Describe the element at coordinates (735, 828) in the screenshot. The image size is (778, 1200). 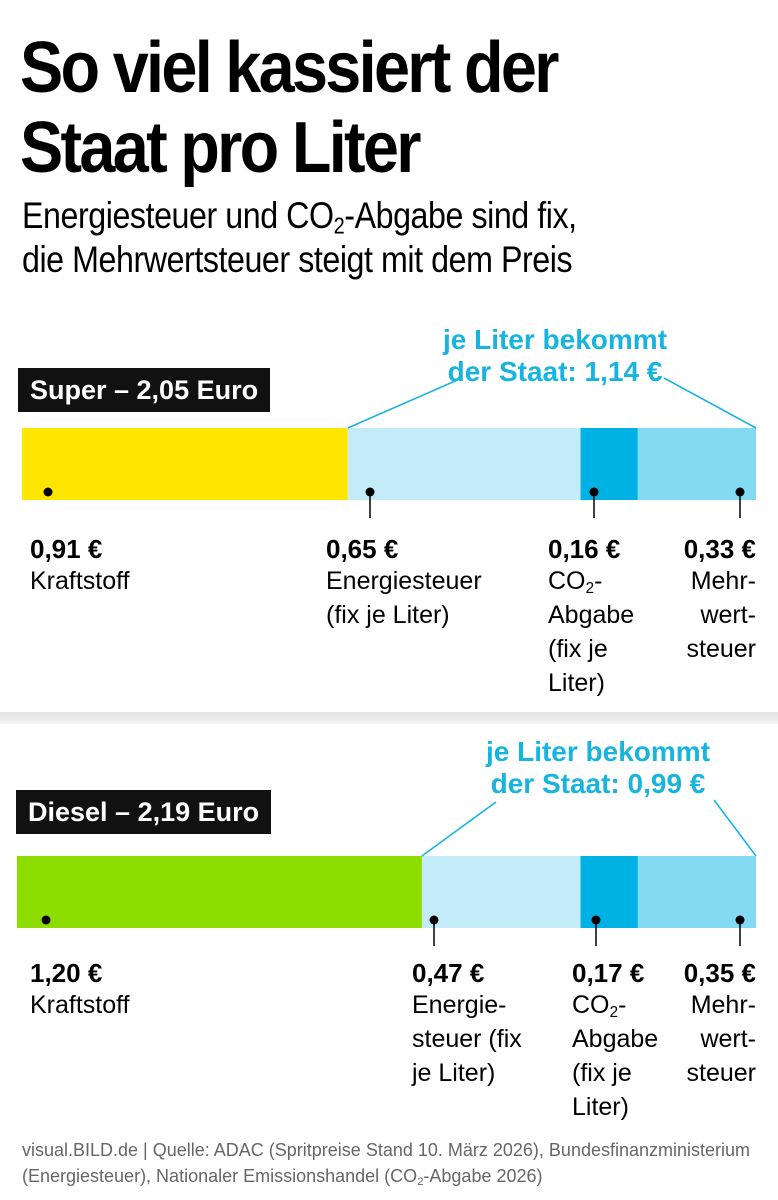
I see `diesel-callout-line-right` at that location.